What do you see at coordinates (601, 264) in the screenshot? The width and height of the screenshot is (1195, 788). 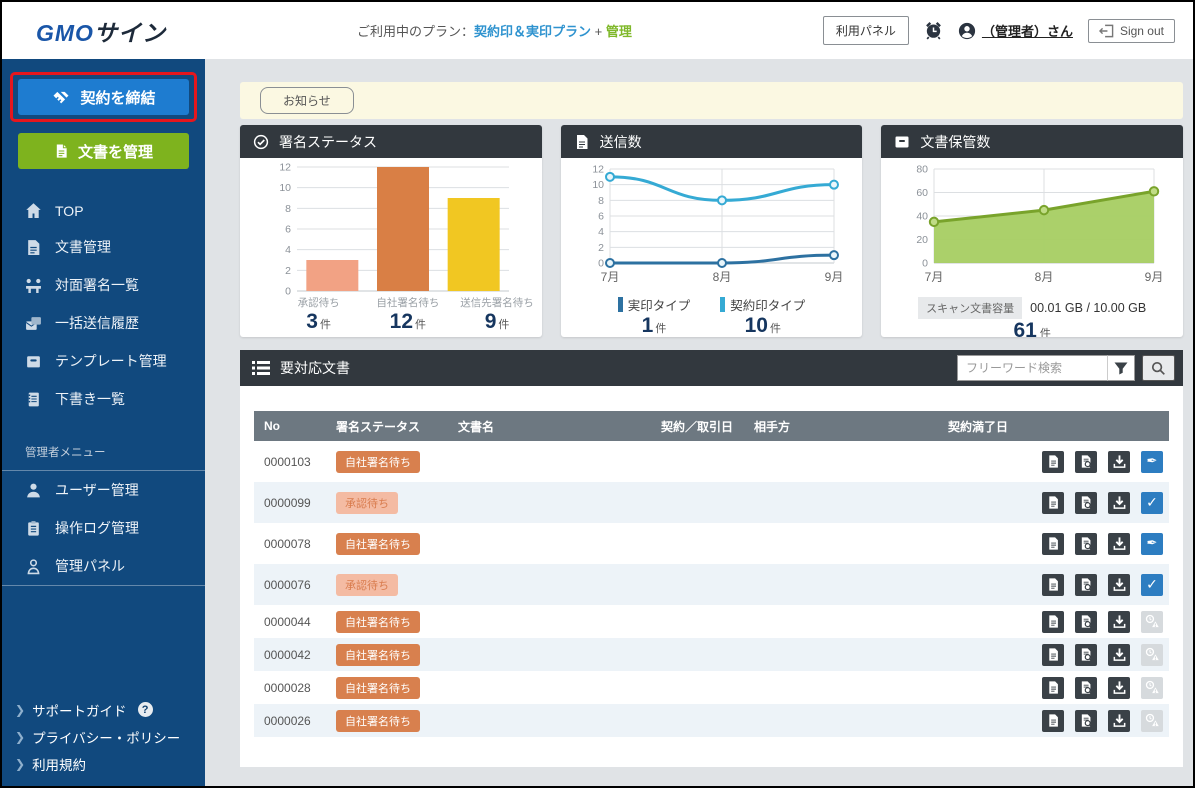 I see `svg-text: 0` at bounding box center [601, 264].